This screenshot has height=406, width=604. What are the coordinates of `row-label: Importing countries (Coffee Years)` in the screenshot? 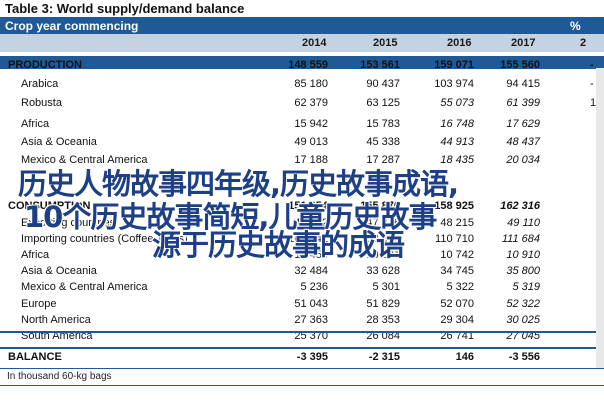 It's located at (104, 239).